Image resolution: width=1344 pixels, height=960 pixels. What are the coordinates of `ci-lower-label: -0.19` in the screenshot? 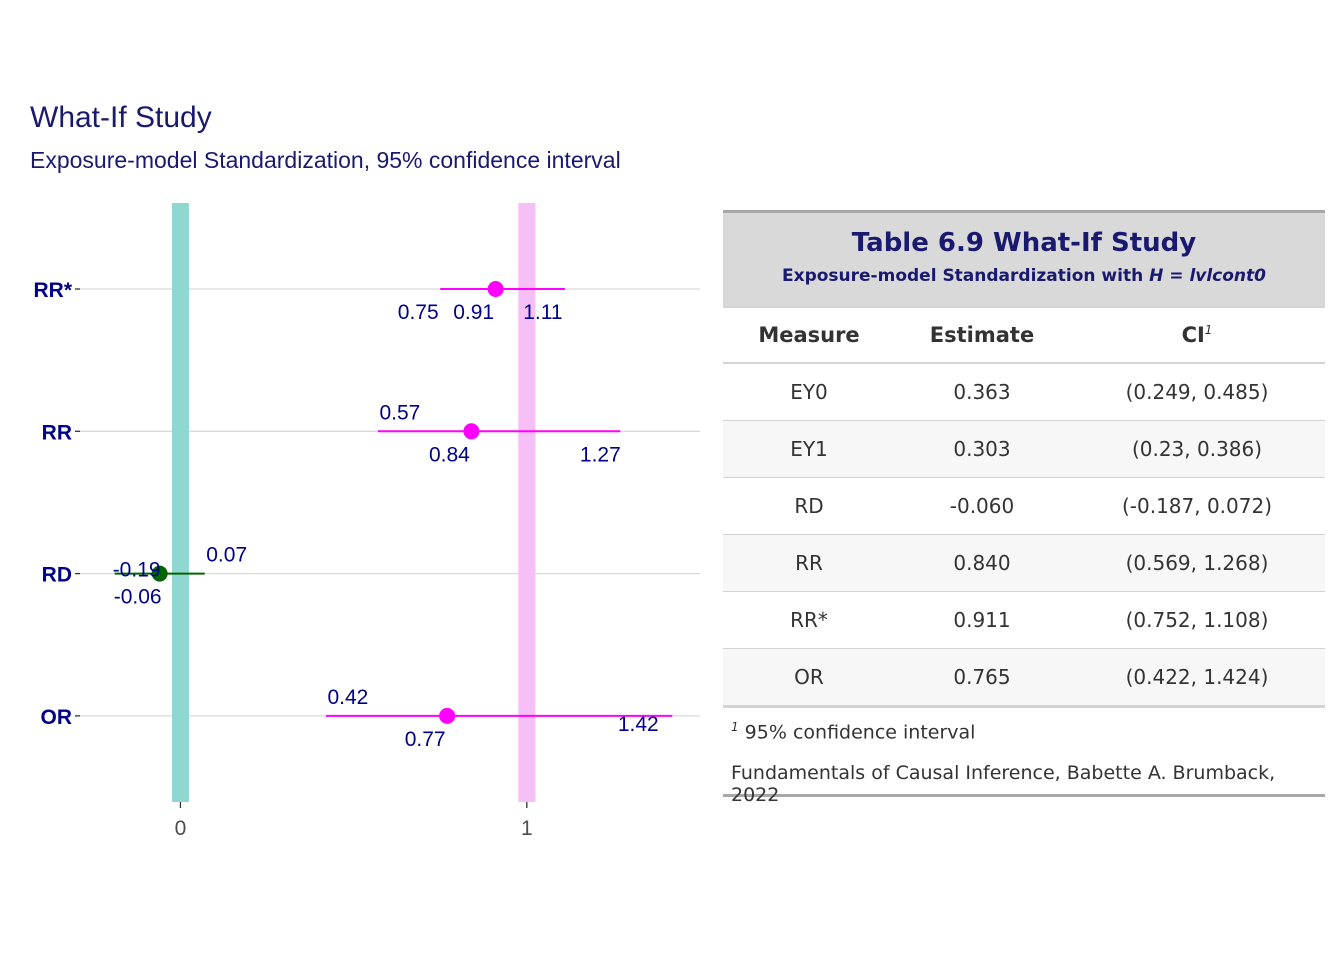 It's located at (137, 570).